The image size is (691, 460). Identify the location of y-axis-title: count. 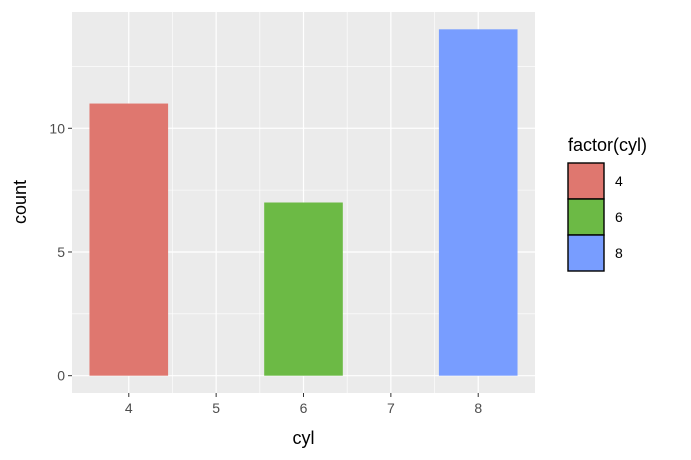
(20, 202).